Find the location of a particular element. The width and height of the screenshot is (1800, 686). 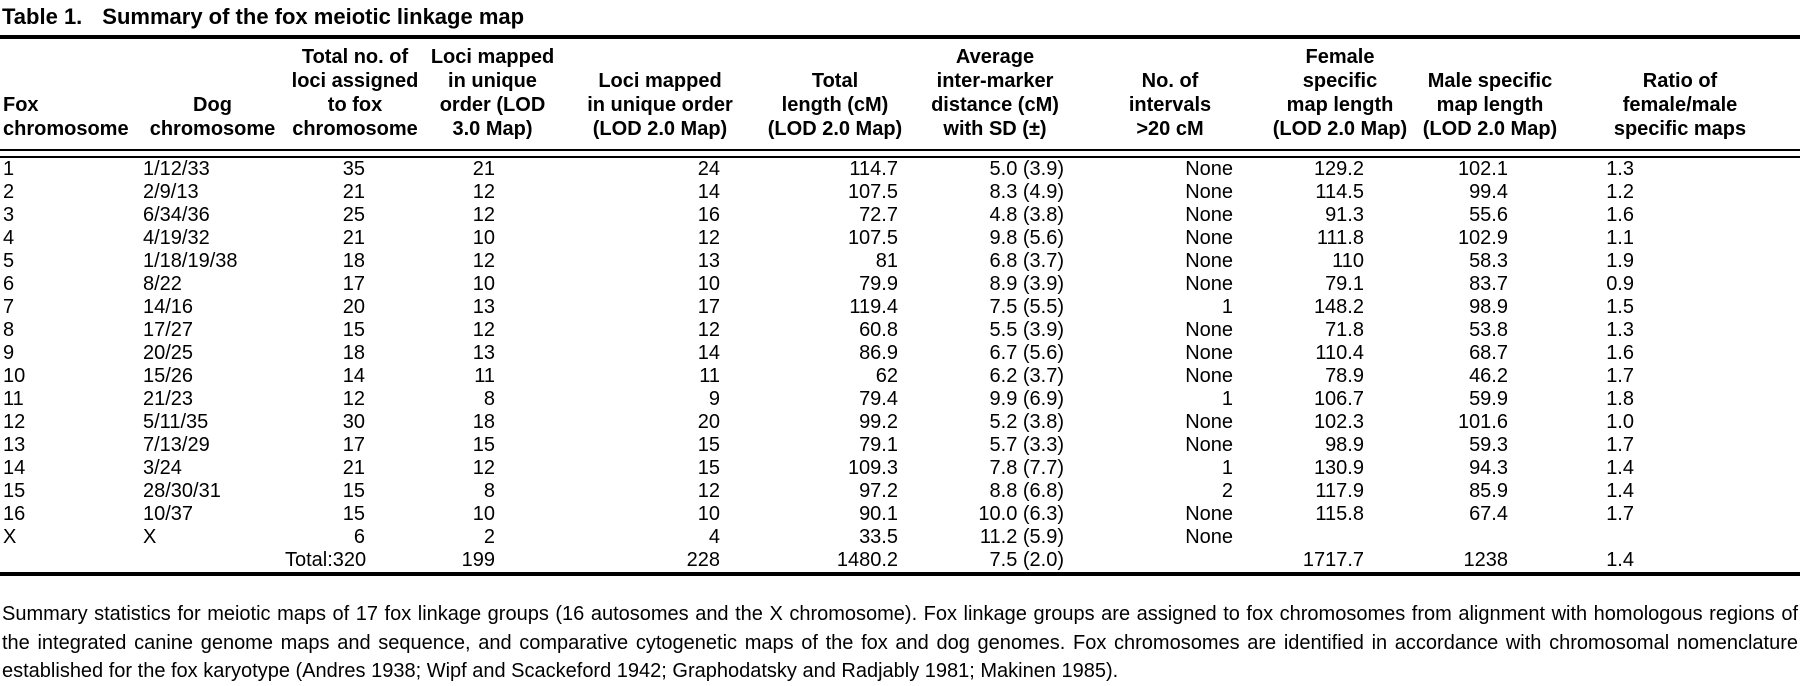

cell: 20/25 is located at coordinates (168, 353).